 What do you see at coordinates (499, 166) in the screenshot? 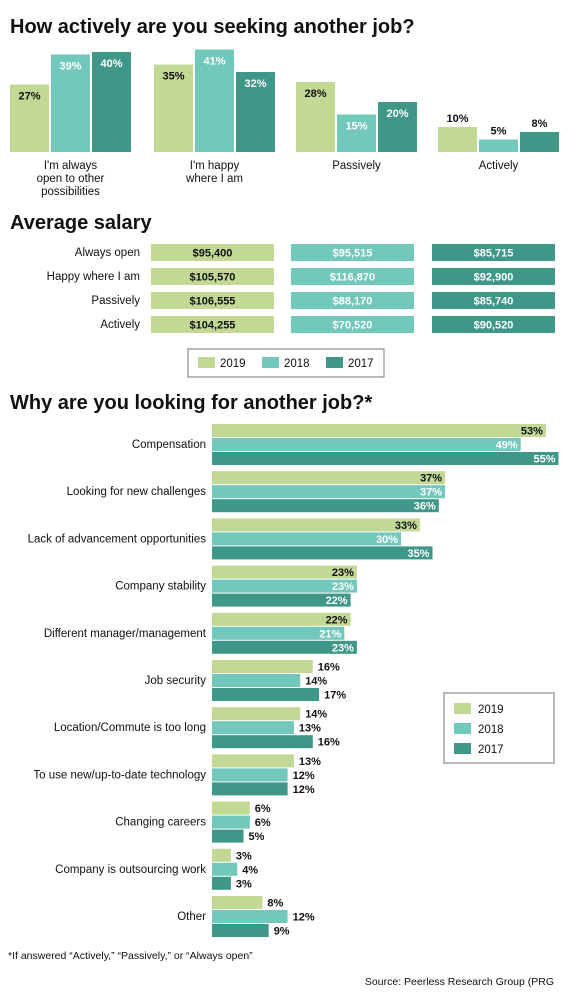
I see `category-label-4: Actively` at bounding box center [499, 166].